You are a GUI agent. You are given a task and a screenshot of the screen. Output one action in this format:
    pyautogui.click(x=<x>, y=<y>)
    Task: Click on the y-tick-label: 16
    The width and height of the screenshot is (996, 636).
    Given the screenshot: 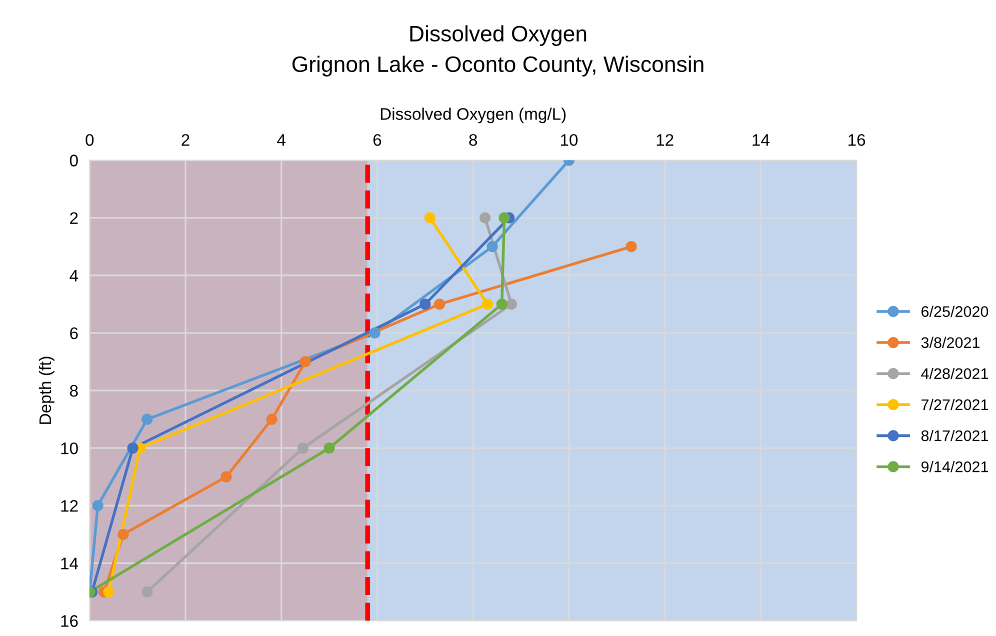 What is the action you would take?
    pyautogui.click(x=69, y=621)
    